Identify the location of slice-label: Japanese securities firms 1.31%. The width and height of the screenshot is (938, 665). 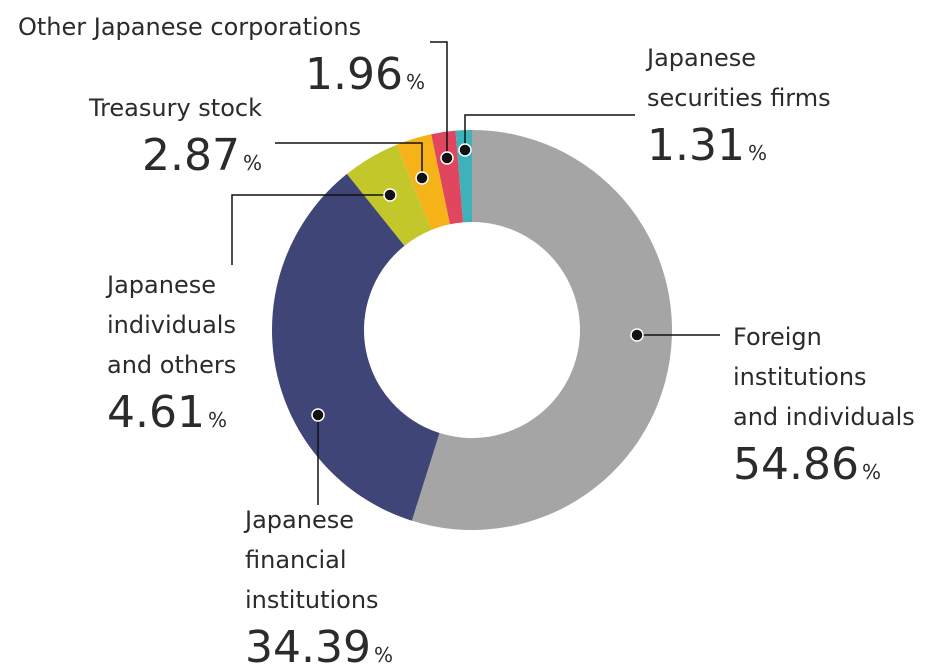
(739, 109).